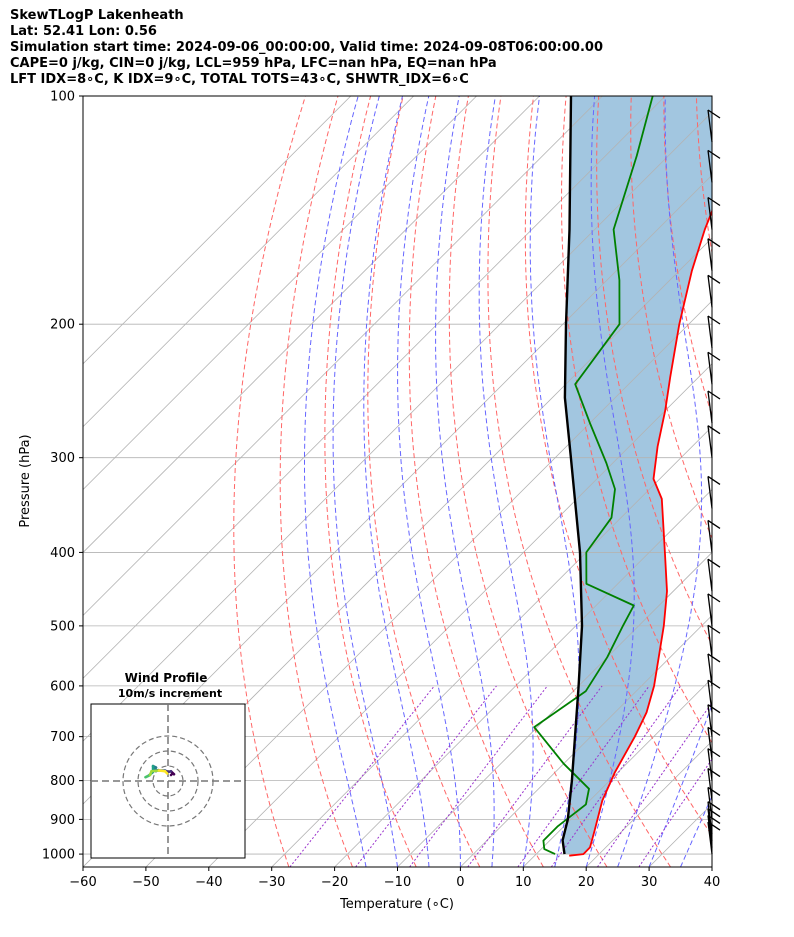  I want to click on parcel-path-line, so click(572, 475).